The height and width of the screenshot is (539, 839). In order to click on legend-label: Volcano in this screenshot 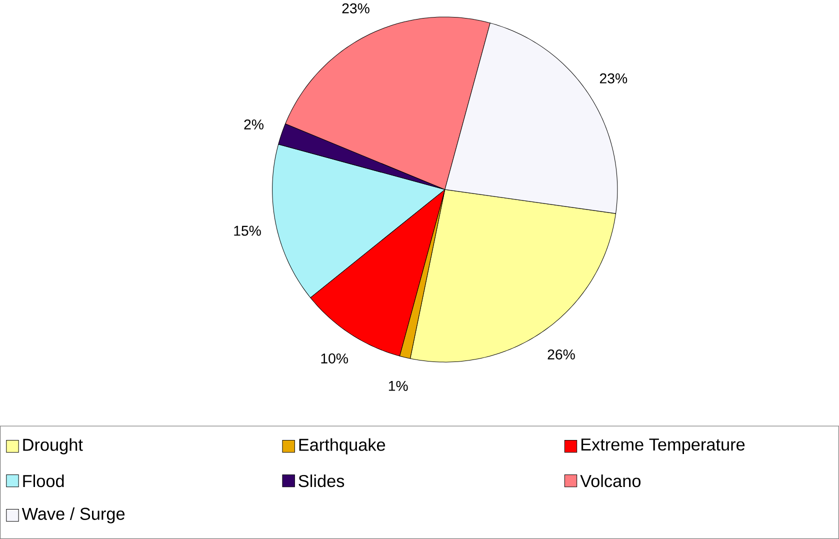, I will do `click(610, 481)`.